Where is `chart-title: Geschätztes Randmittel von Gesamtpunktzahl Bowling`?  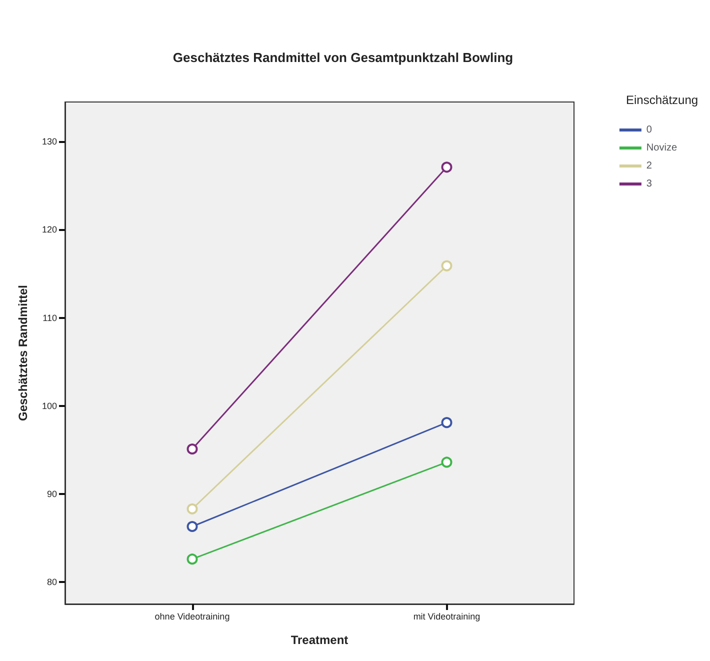
chart-title: Geschätztes Randmittel von Gesamtpunktzahl Bowling is located at coordinates (343, 57).